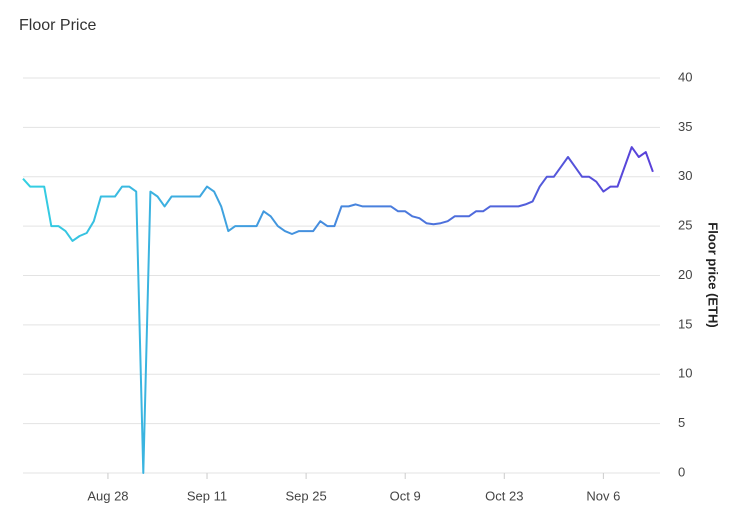 The image size is (746, 522). I want to click on y-tick-label: 0, so click(681, 471).